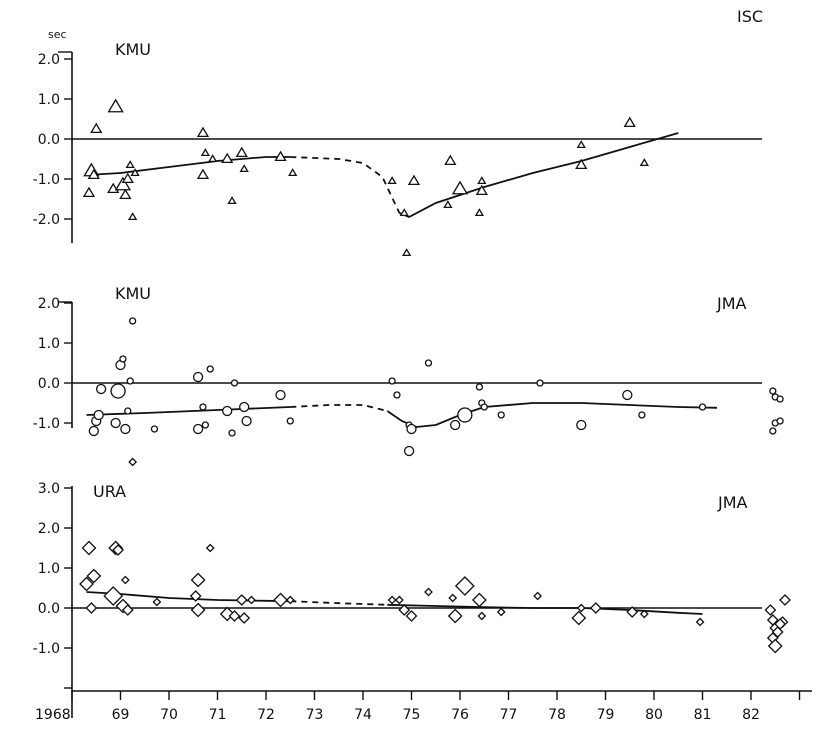  I want to click on panel1-y-tick-label: -2.0, so click(46, 220).